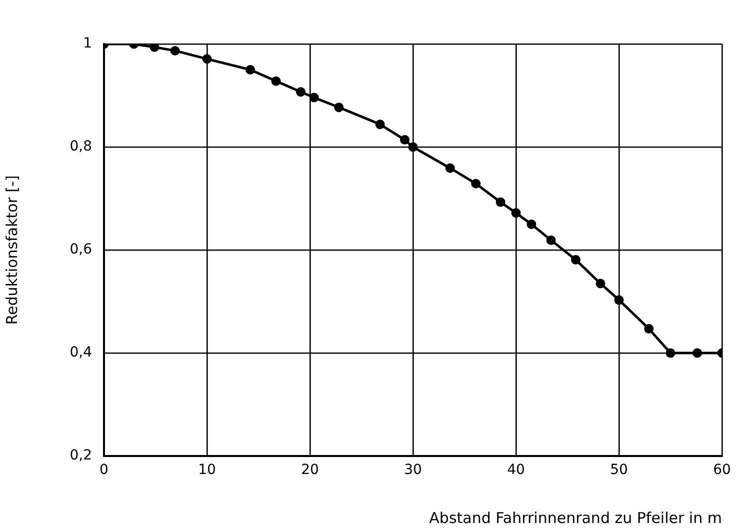 The width and height of the screenshot is (748, 532). What do you see at coordinates (81, 146) in the screenshot?
I see `y-tick-label: 0,8` at bounding box center [81, 146].